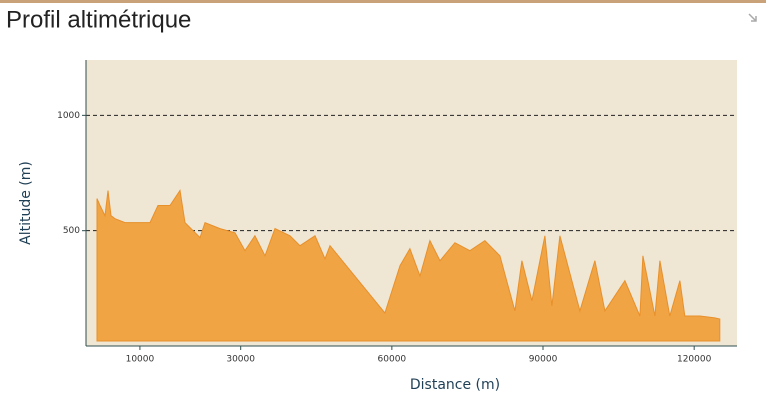  I want to click on x-tick-label: 120000, so click(694, 360).